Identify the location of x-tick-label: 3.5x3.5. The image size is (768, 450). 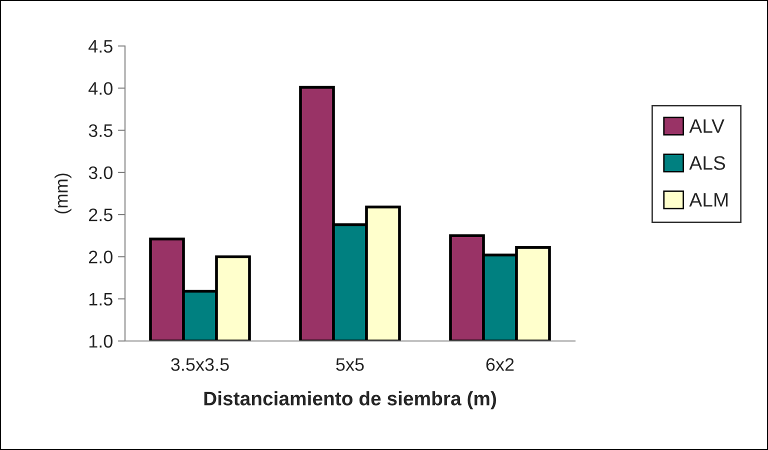
(200, 364).